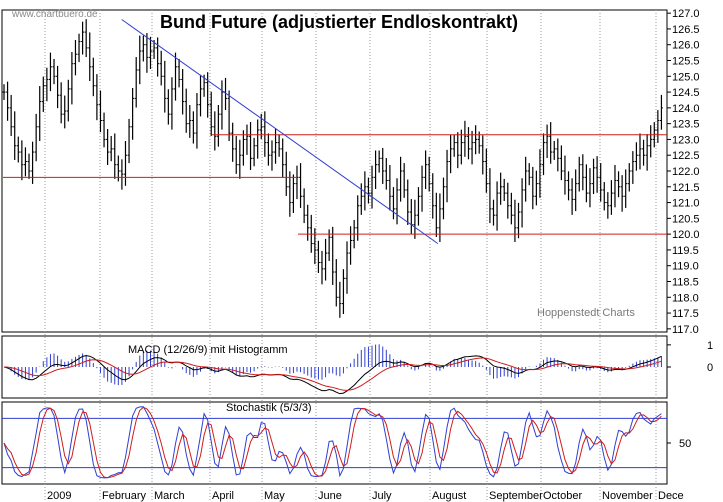 The height and width of the screenshot is (502, 723). Describe the element at coordinates (685, 314) in the screenshot. I see `price-tick-label-1: 117.5` at that location.